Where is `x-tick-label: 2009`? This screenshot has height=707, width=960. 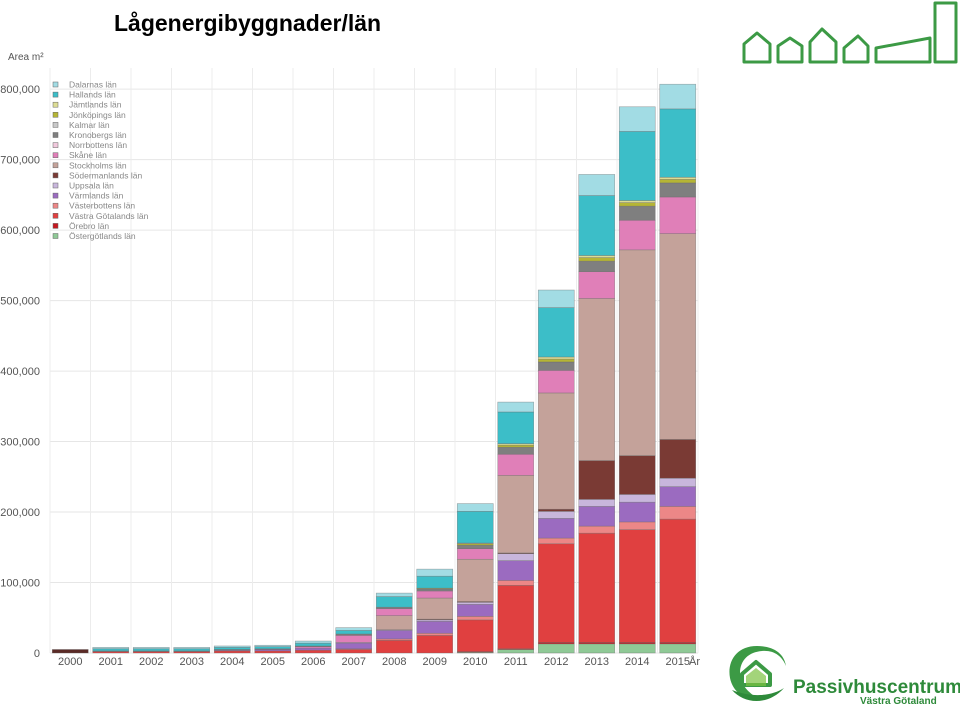 x-tick-label: 2009 is located at coordinates (435, 662).